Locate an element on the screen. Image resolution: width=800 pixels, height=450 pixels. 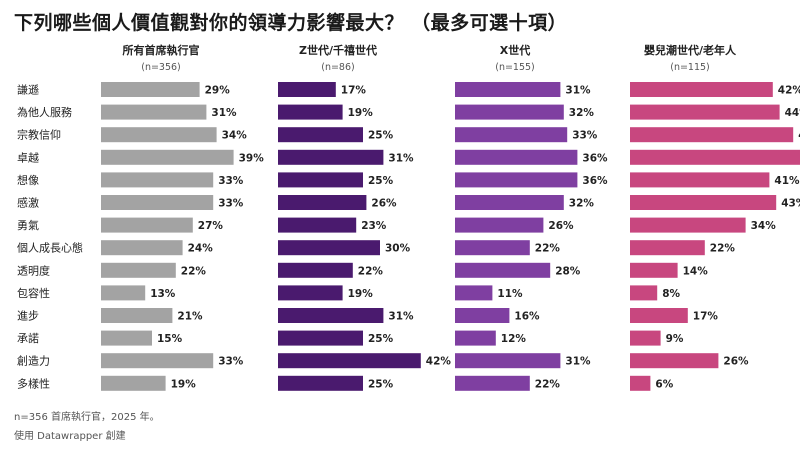
category-label: 承諾 is located at coordinates (28, 338).